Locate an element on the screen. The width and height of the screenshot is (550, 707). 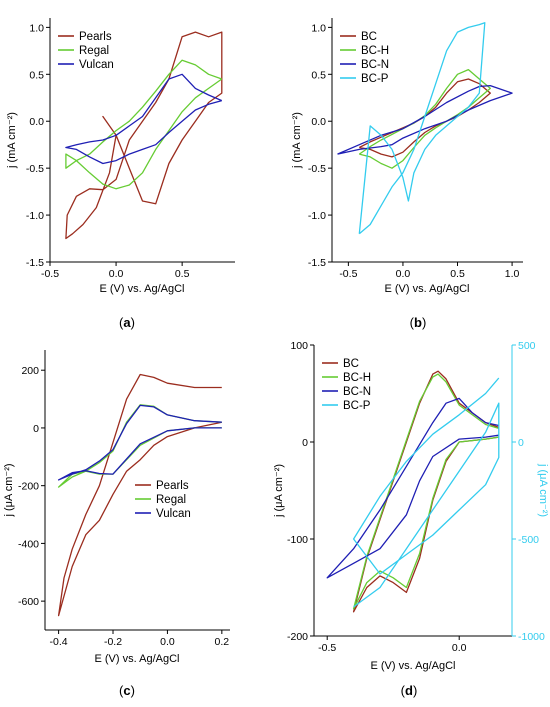
x-tick-label: 0.2 is located at coordinates (222, 642).